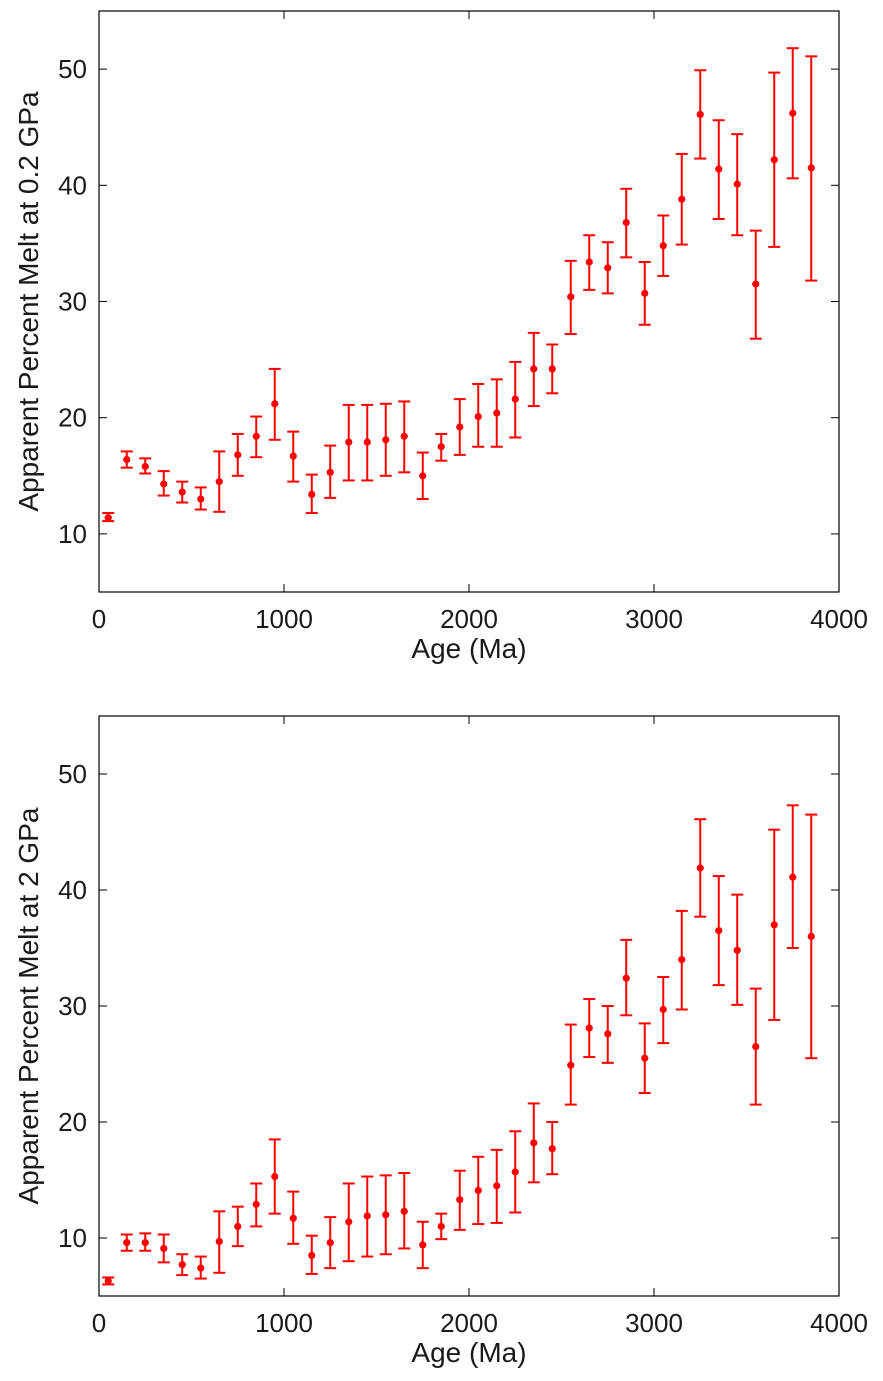 The width and height of the screenshot is (883, 1381). Describe the element at coordinates (469, 619) in the screenshot. I see `x-tick-label: 2000` at that location.